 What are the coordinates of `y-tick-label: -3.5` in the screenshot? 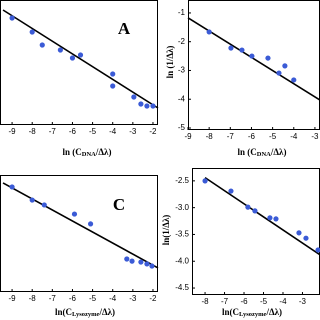 It's located at (182, 234).